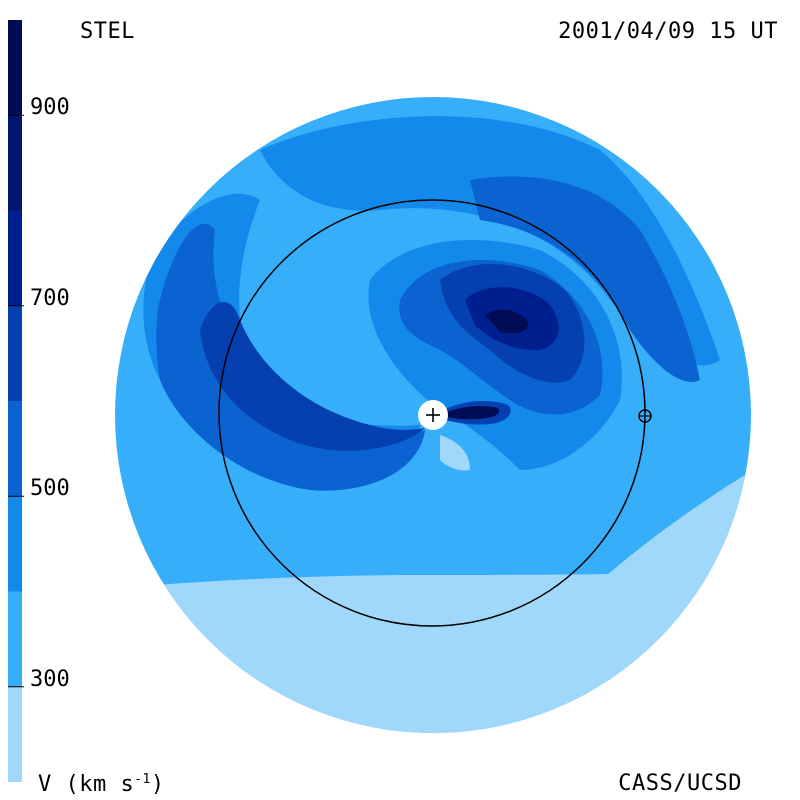  I want to click on unit-suffix: ), so click(157, 784).